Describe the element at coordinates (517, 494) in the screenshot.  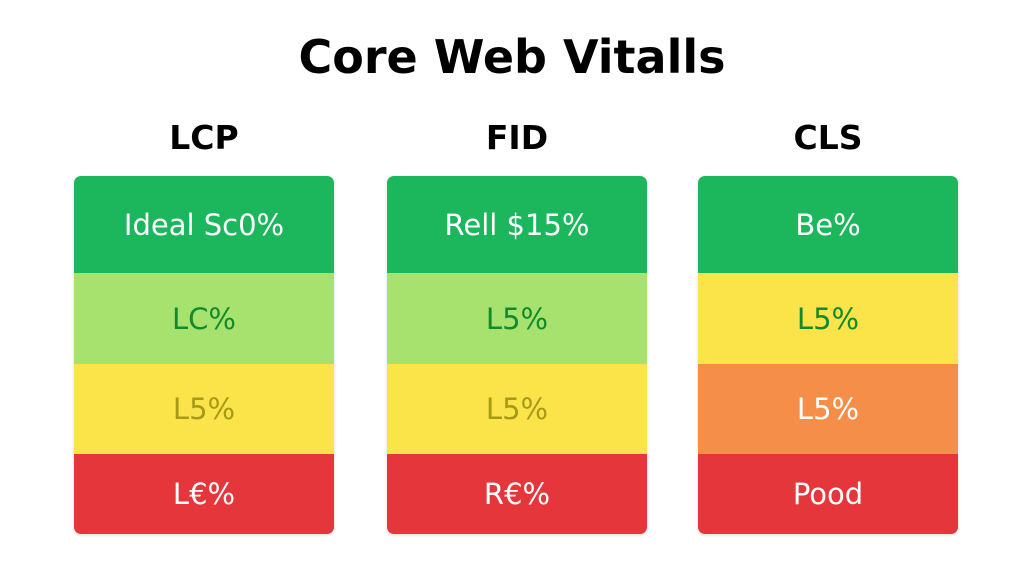
I see `fid-band-poor: R€%` at that location.